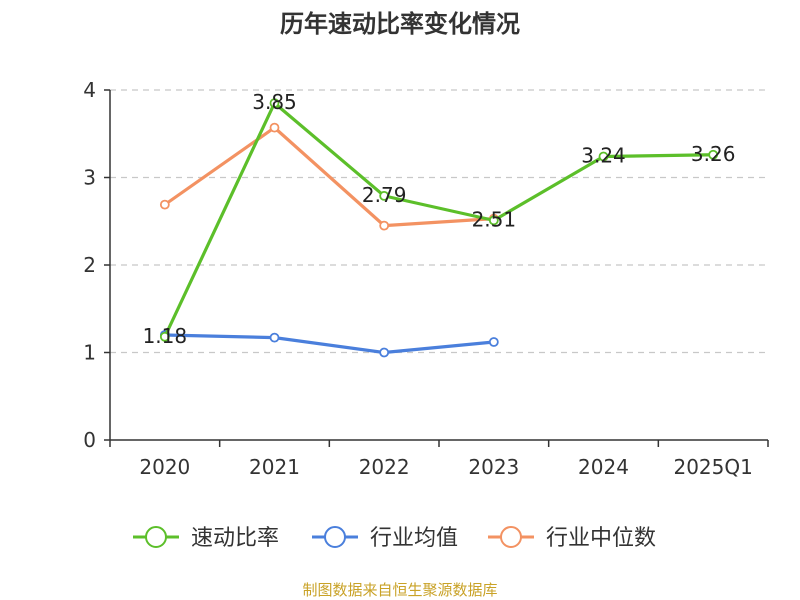 This screenshot has height=600, width=800. I want to click on data-label: 2.51, so click(494, 219).